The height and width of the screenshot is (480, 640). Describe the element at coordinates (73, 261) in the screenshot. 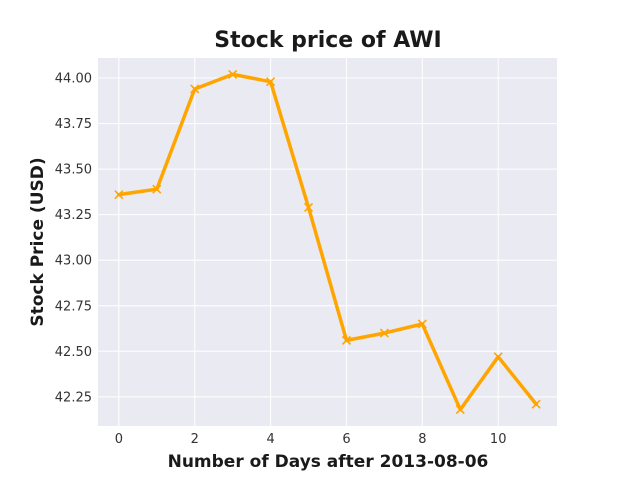

I see `y-tick-label: 43.00` at that location.